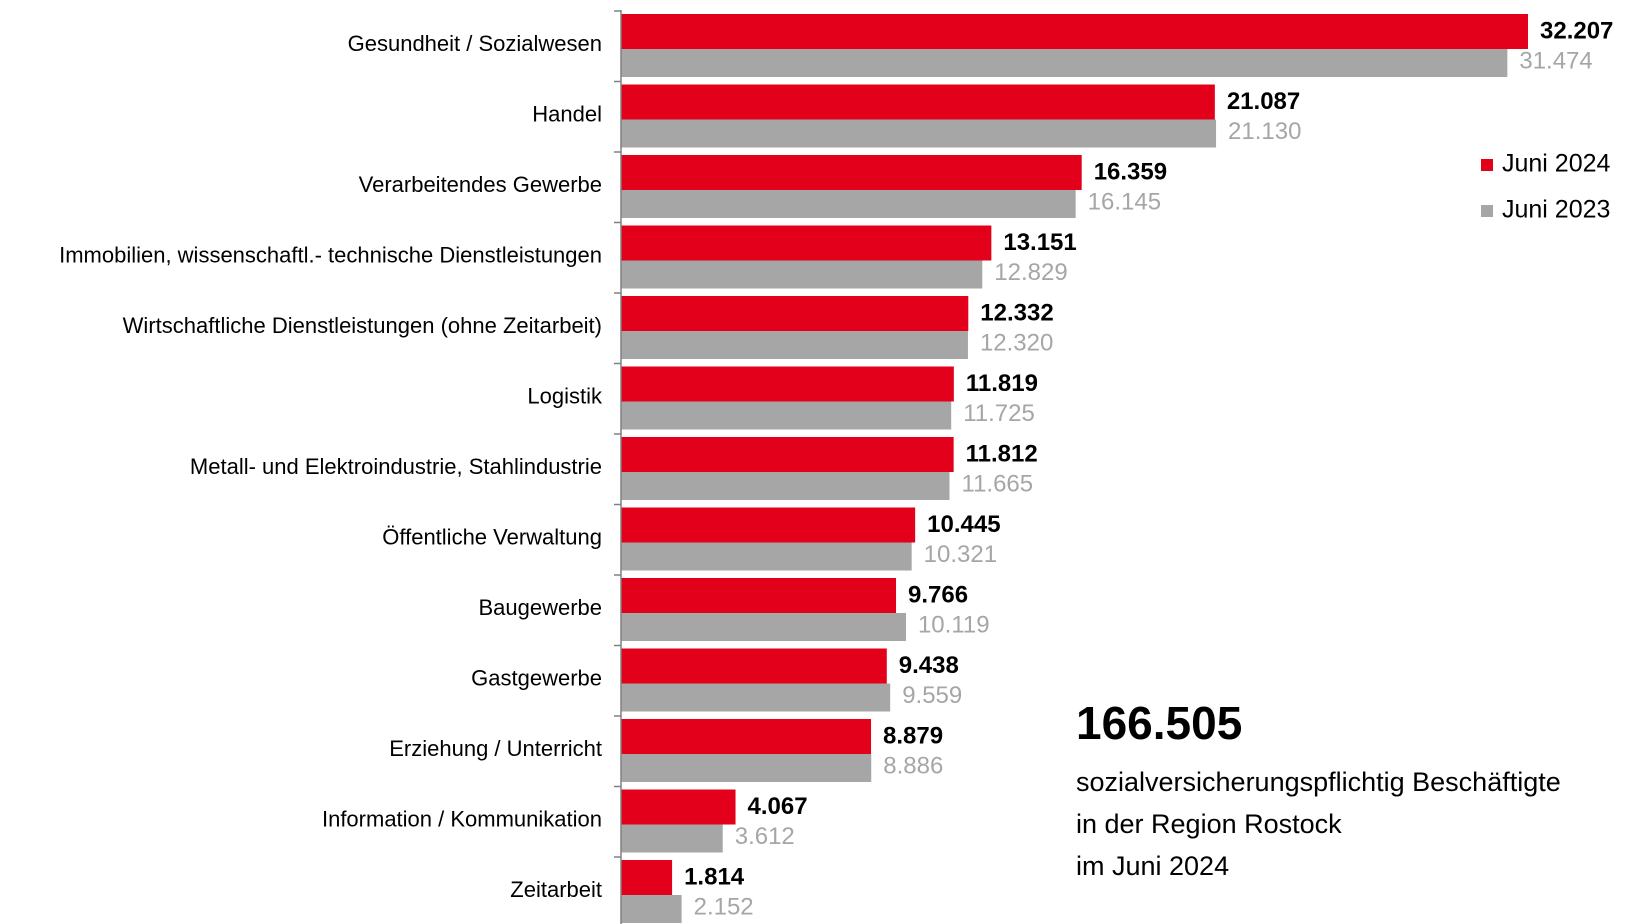 This screenshot has height=924, width=1646. Describe the element at coordinates (929, 665) in the screenshot. I see `value-label: 9.438` at that location.